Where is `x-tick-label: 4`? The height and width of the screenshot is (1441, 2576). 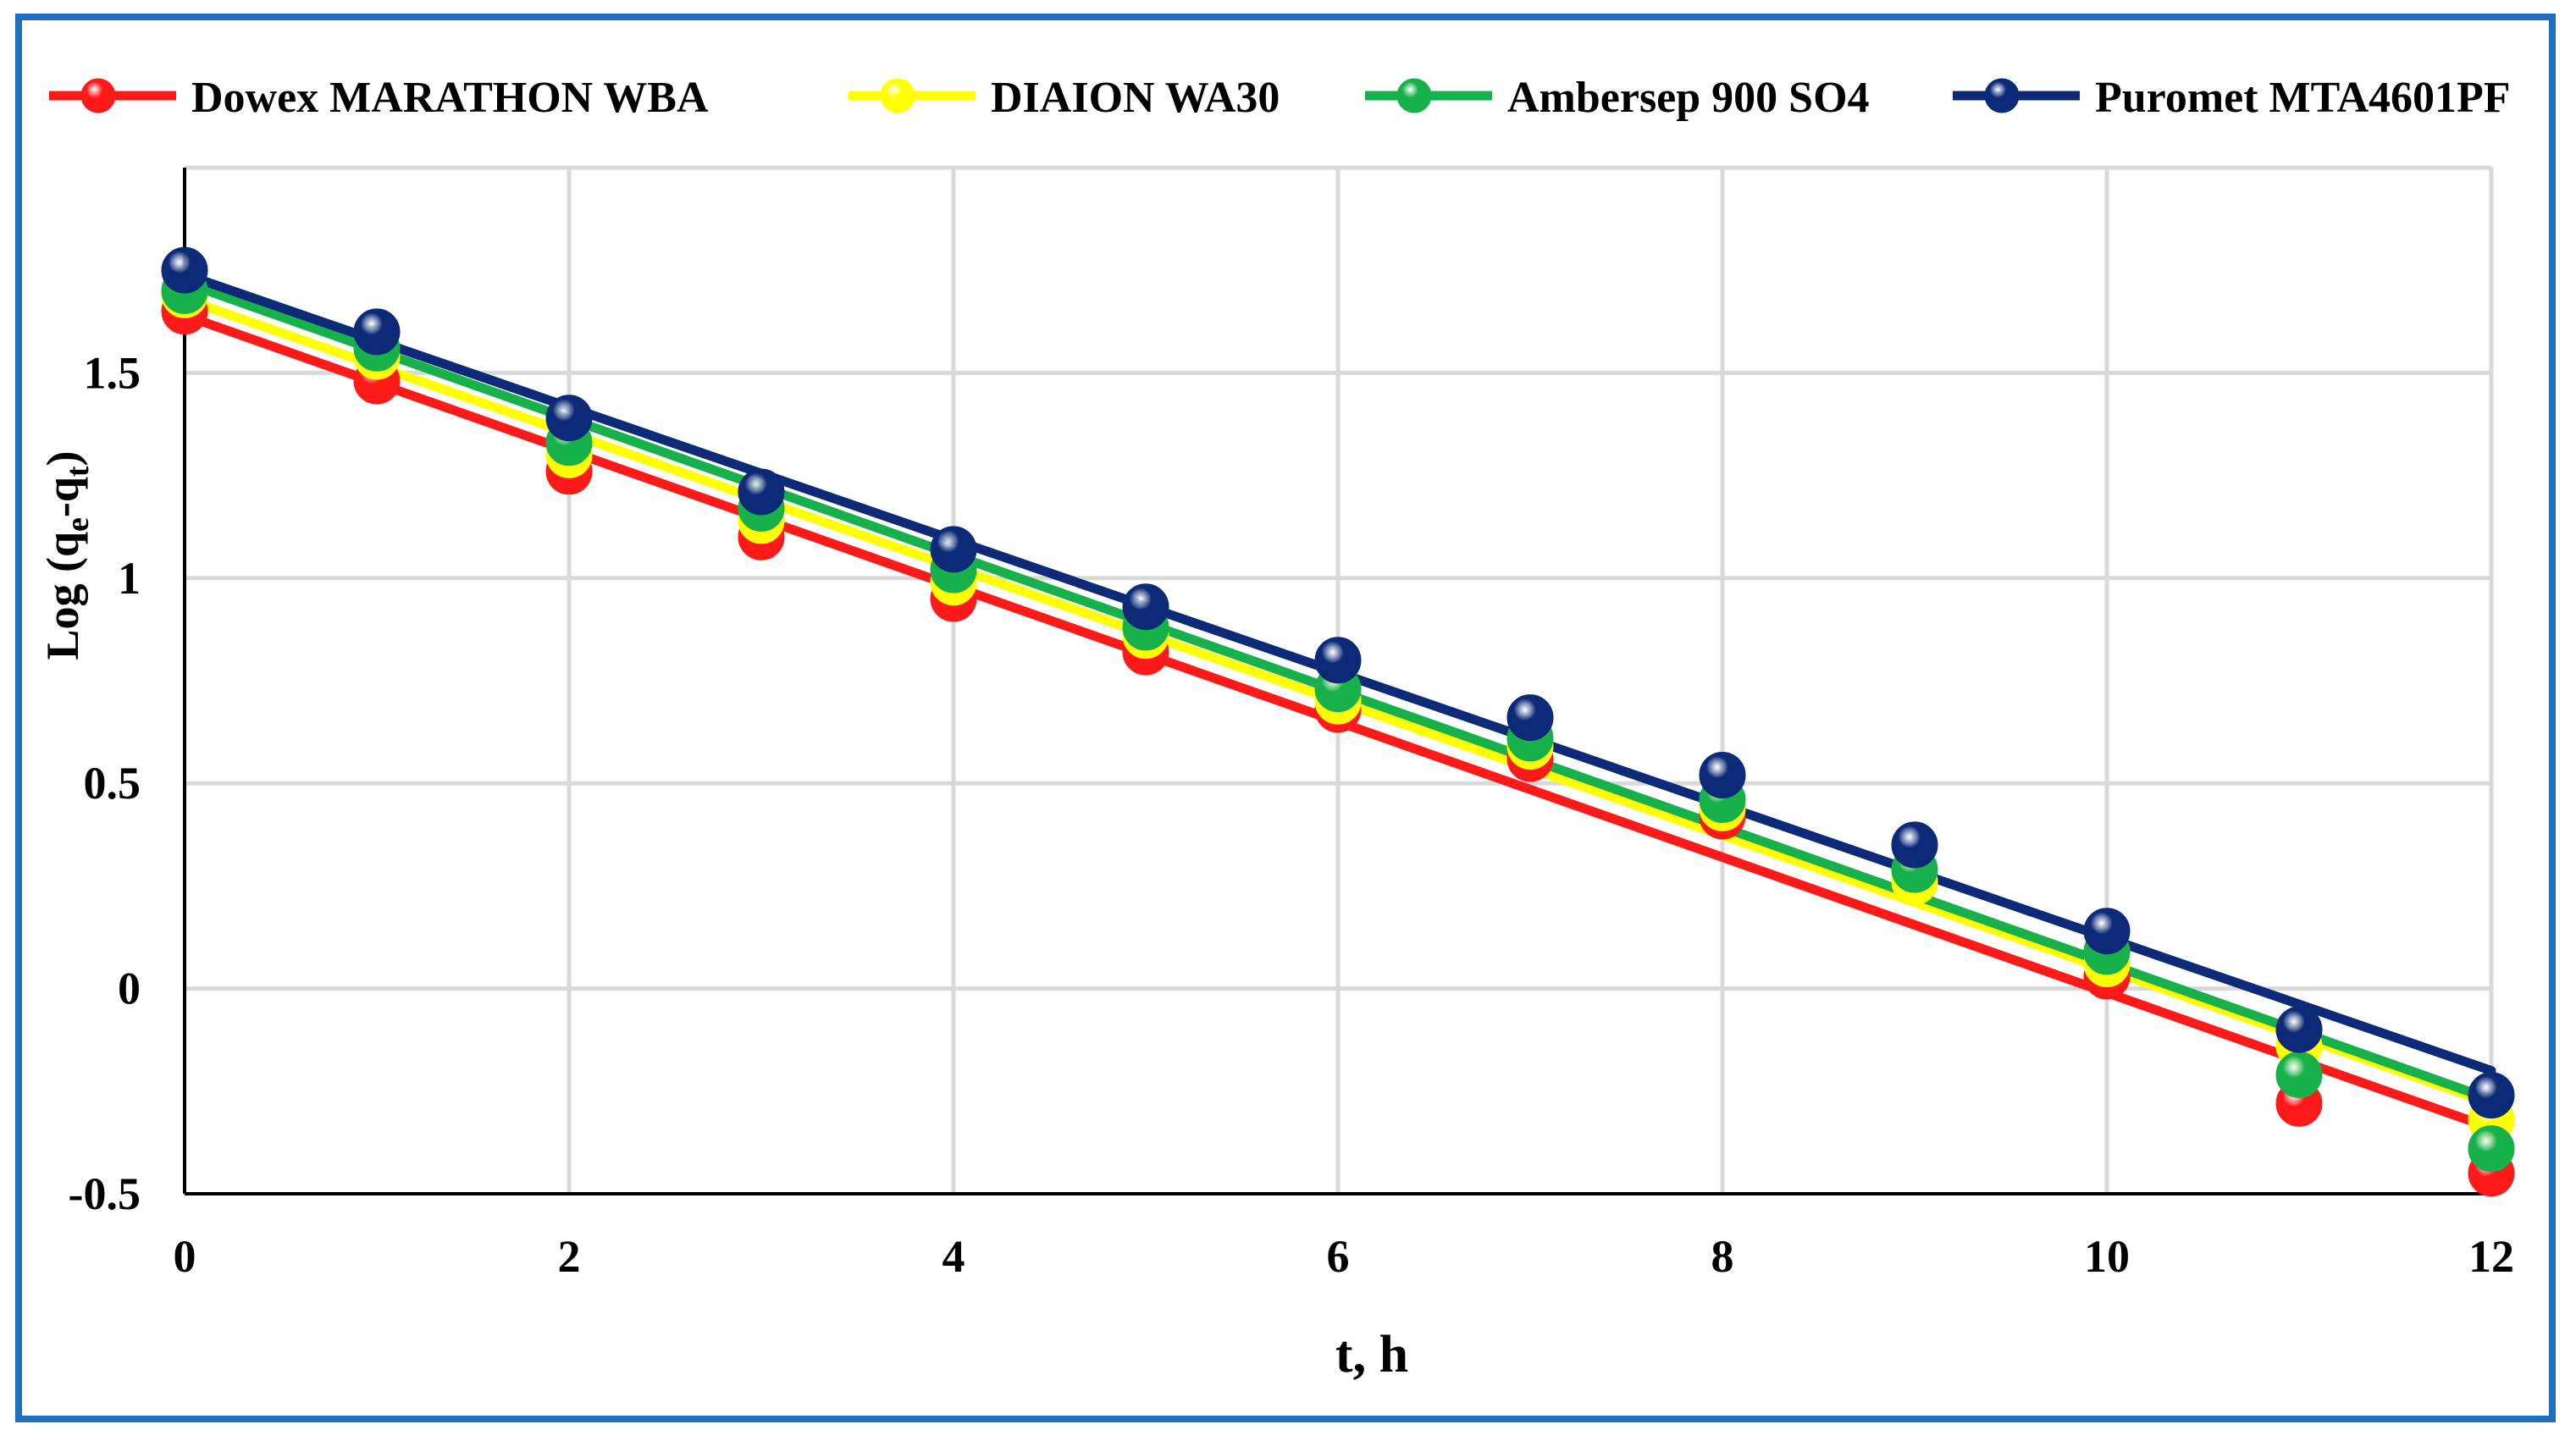 x-tick-label: 4 is located at coordinates (954, 1257).